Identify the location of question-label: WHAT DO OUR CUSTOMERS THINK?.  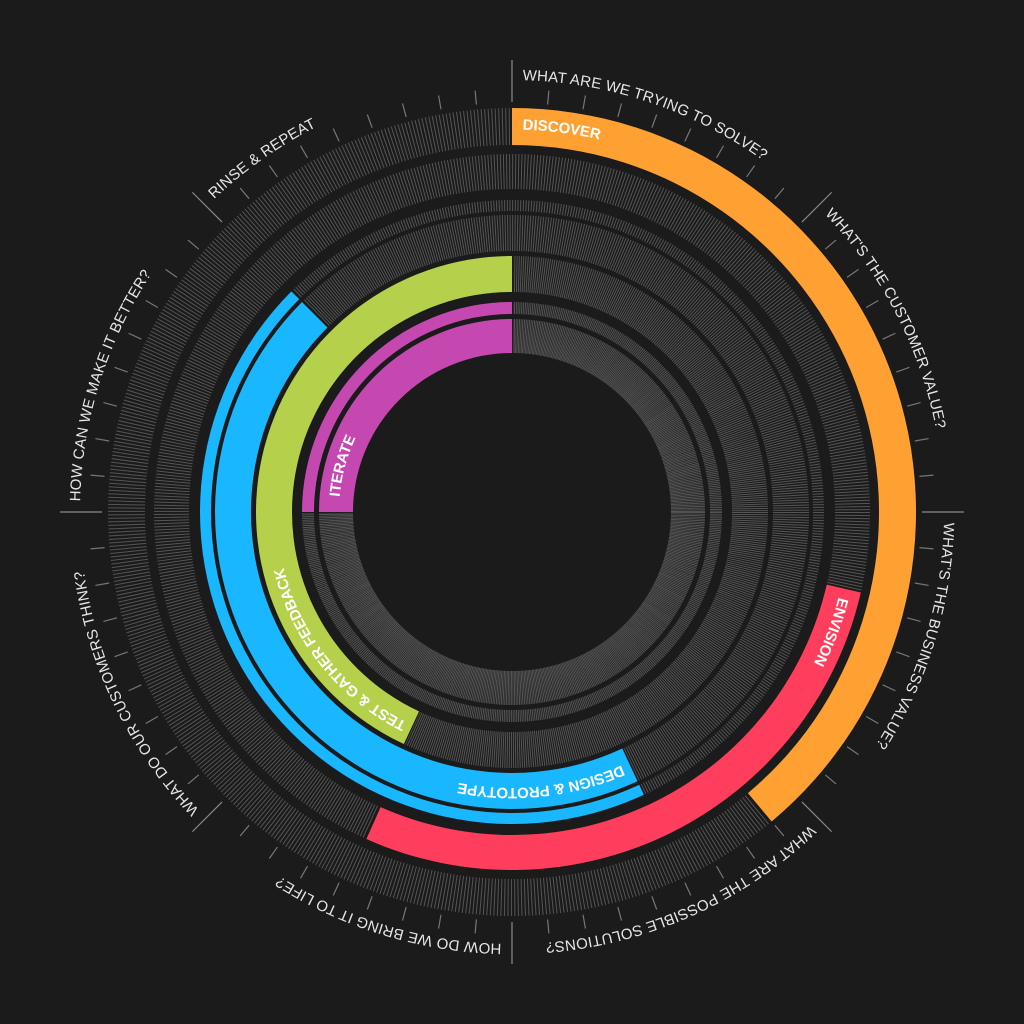
(136, 694).